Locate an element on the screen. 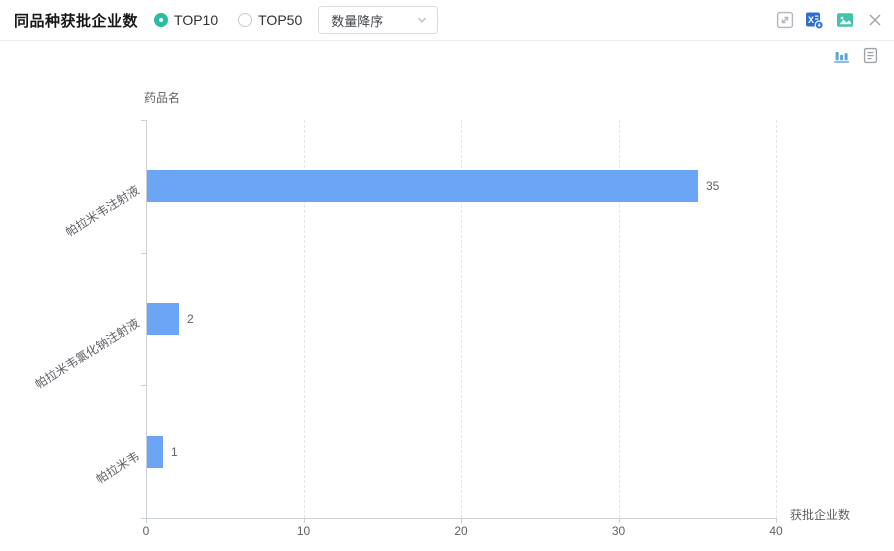  save-image-icon is located at coordinates (844, 20).